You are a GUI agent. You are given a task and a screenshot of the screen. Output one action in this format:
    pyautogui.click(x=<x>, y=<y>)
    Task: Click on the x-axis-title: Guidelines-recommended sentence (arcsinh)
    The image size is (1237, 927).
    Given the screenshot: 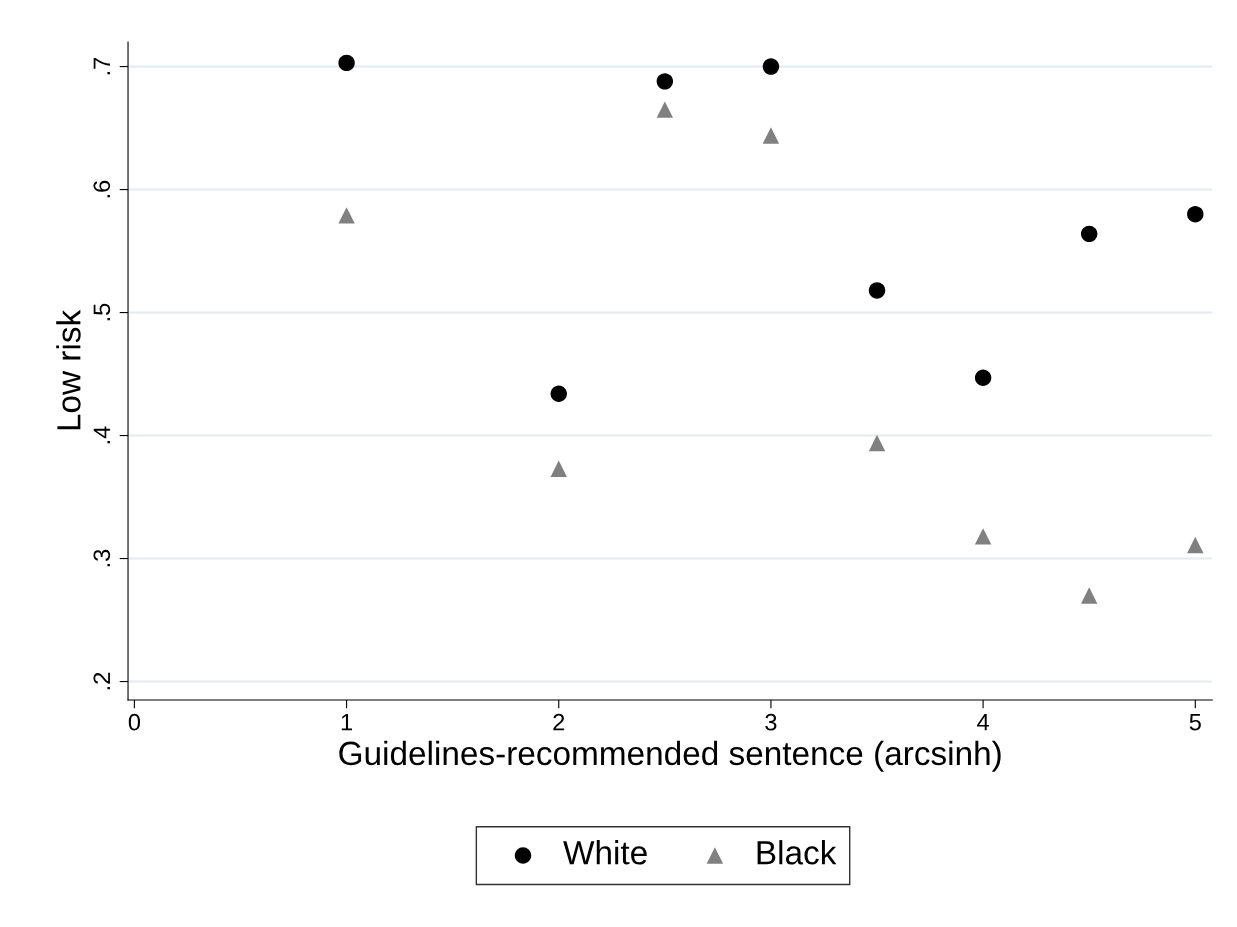 What is the action you would take?
    pyautogui.click(x=670, y=756)
    